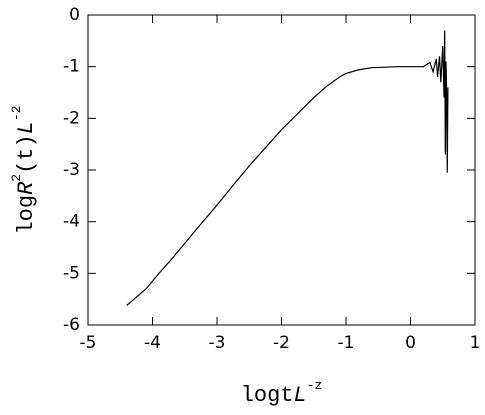  What do you see at coordinates (26, 188) in the screenshot?
I see `ylabel-part: R` at bounding box center [26, 188].